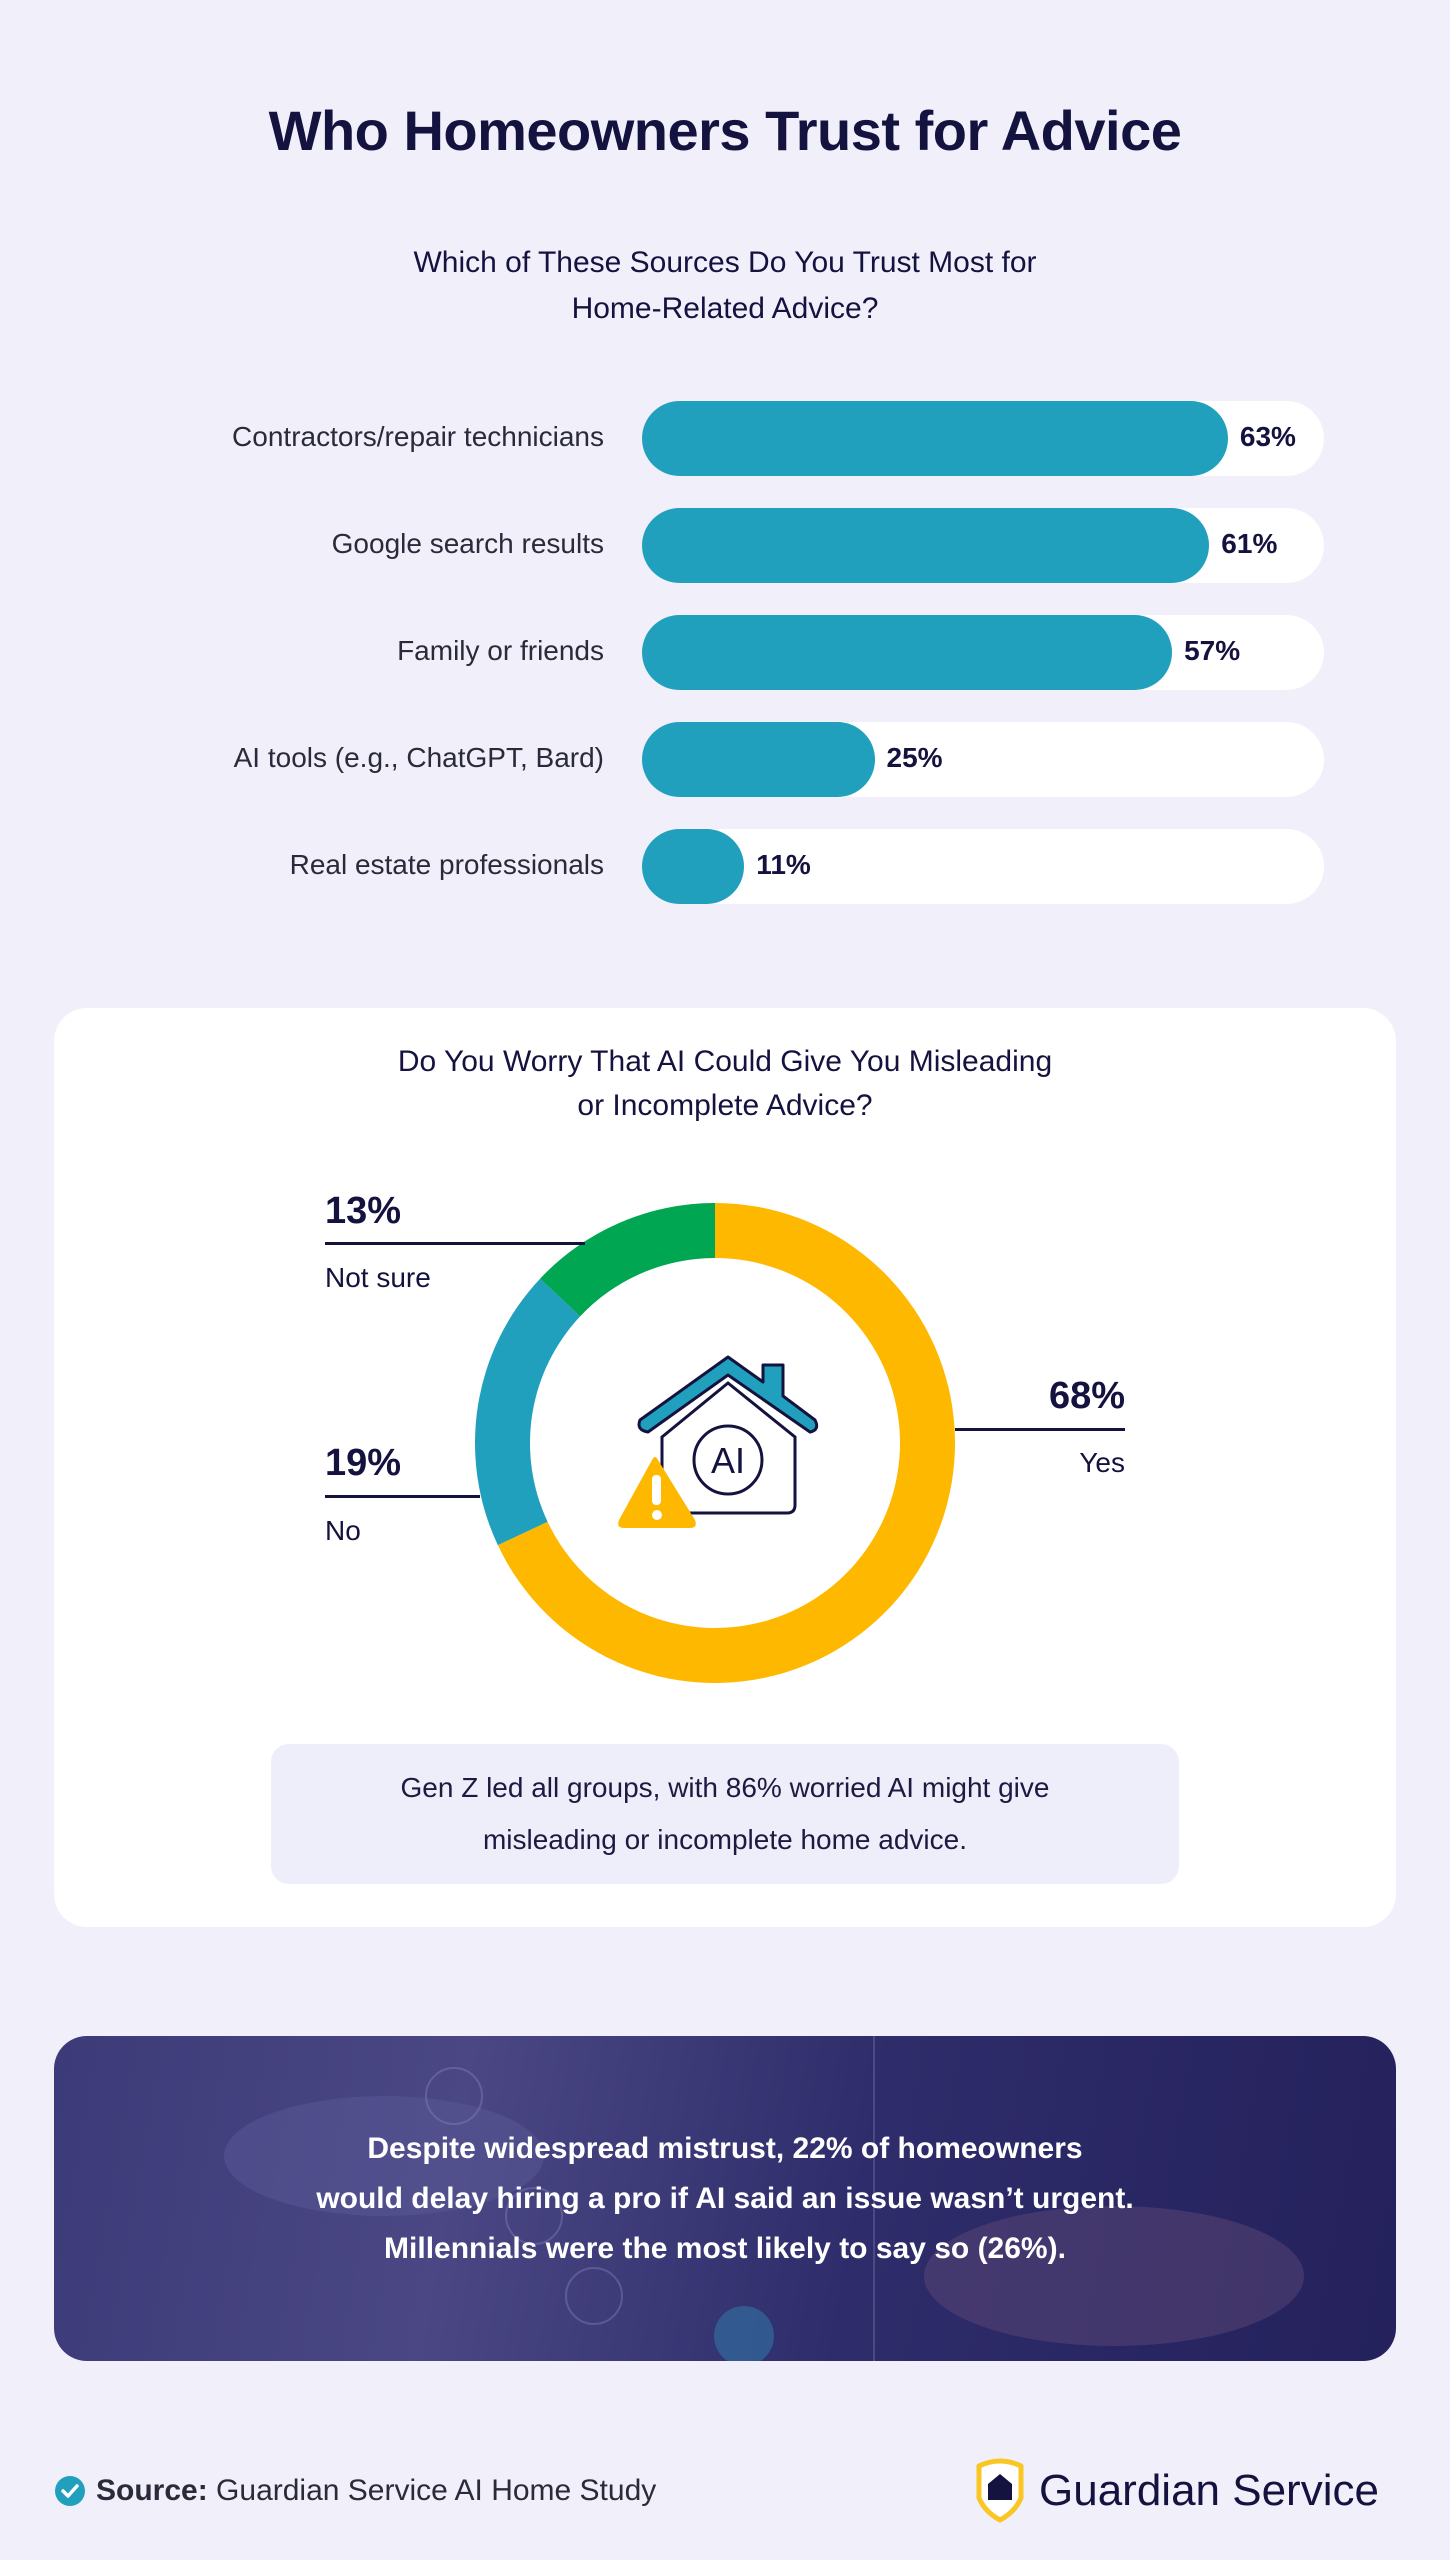 The width and height of the screenshot is (1450, 2560). I want to click on no-leader-line, so click(402, 1496).